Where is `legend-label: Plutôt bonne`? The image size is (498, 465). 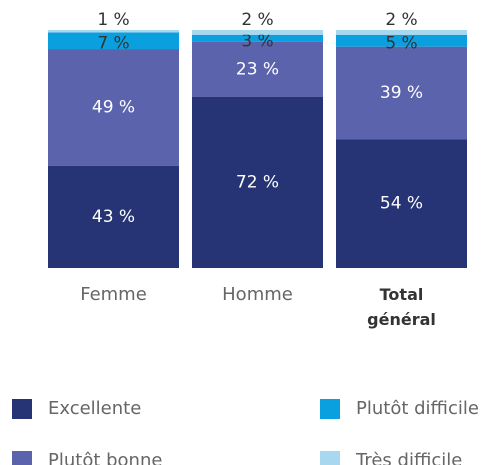 legend-label: Plutôt bonne is located at coordinates (105, 457).